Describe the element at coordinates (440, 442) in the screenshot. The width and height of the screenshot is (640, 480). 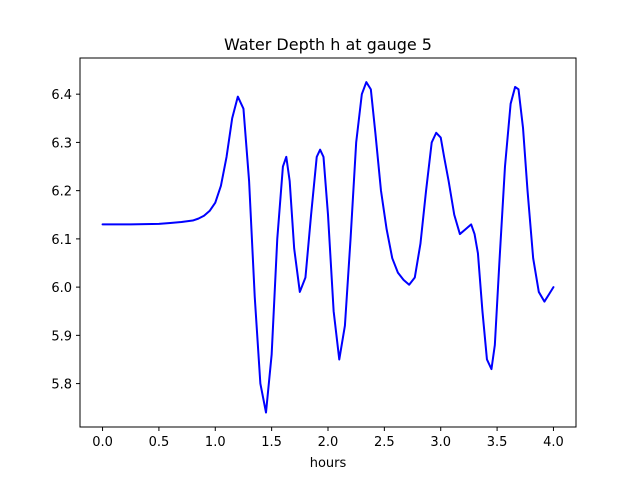
I see `x-tick-label: 3.0` at that location.